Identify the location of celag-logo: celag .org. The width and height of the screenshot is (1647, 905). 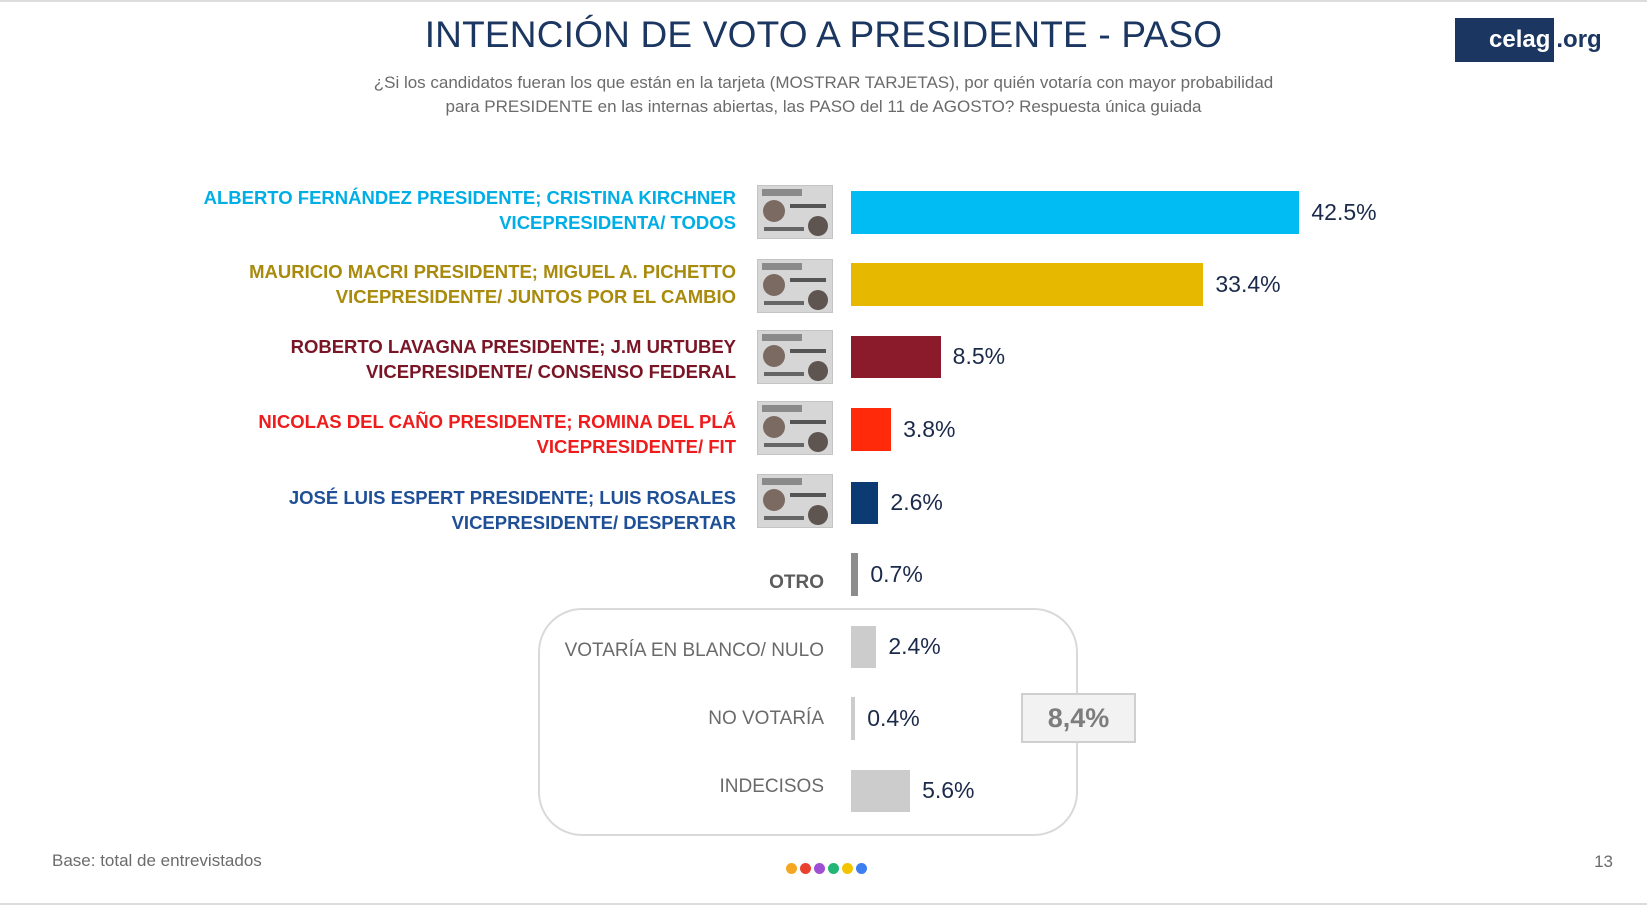
(1535, 40).